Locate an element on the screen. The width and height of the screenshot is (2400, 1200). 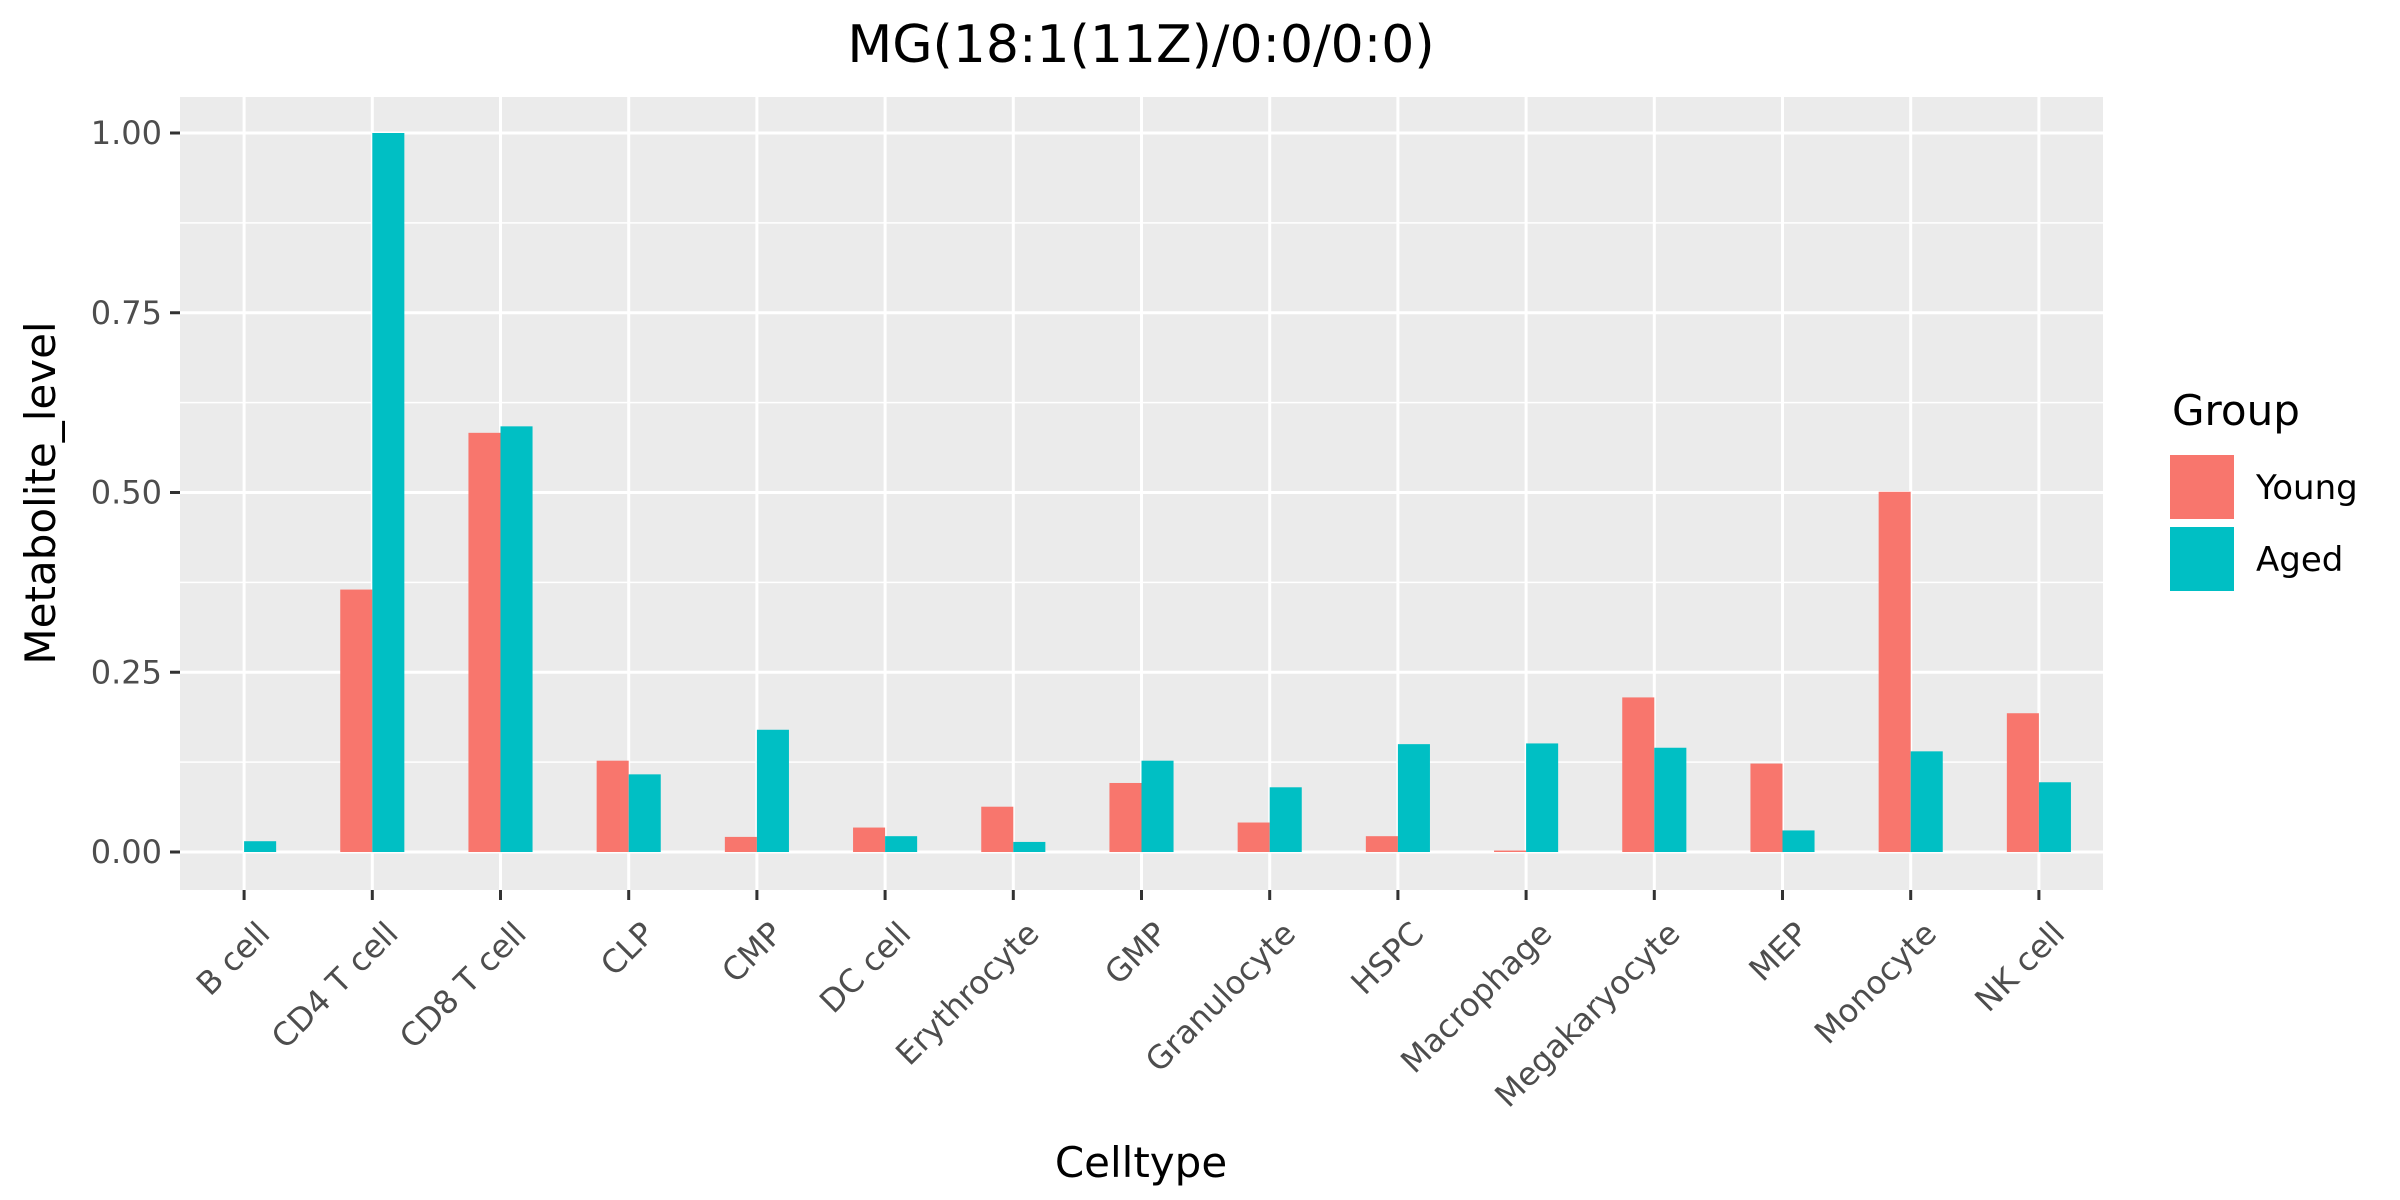
x-tick-label: Monocyte is located at coordinates (1875, 982).